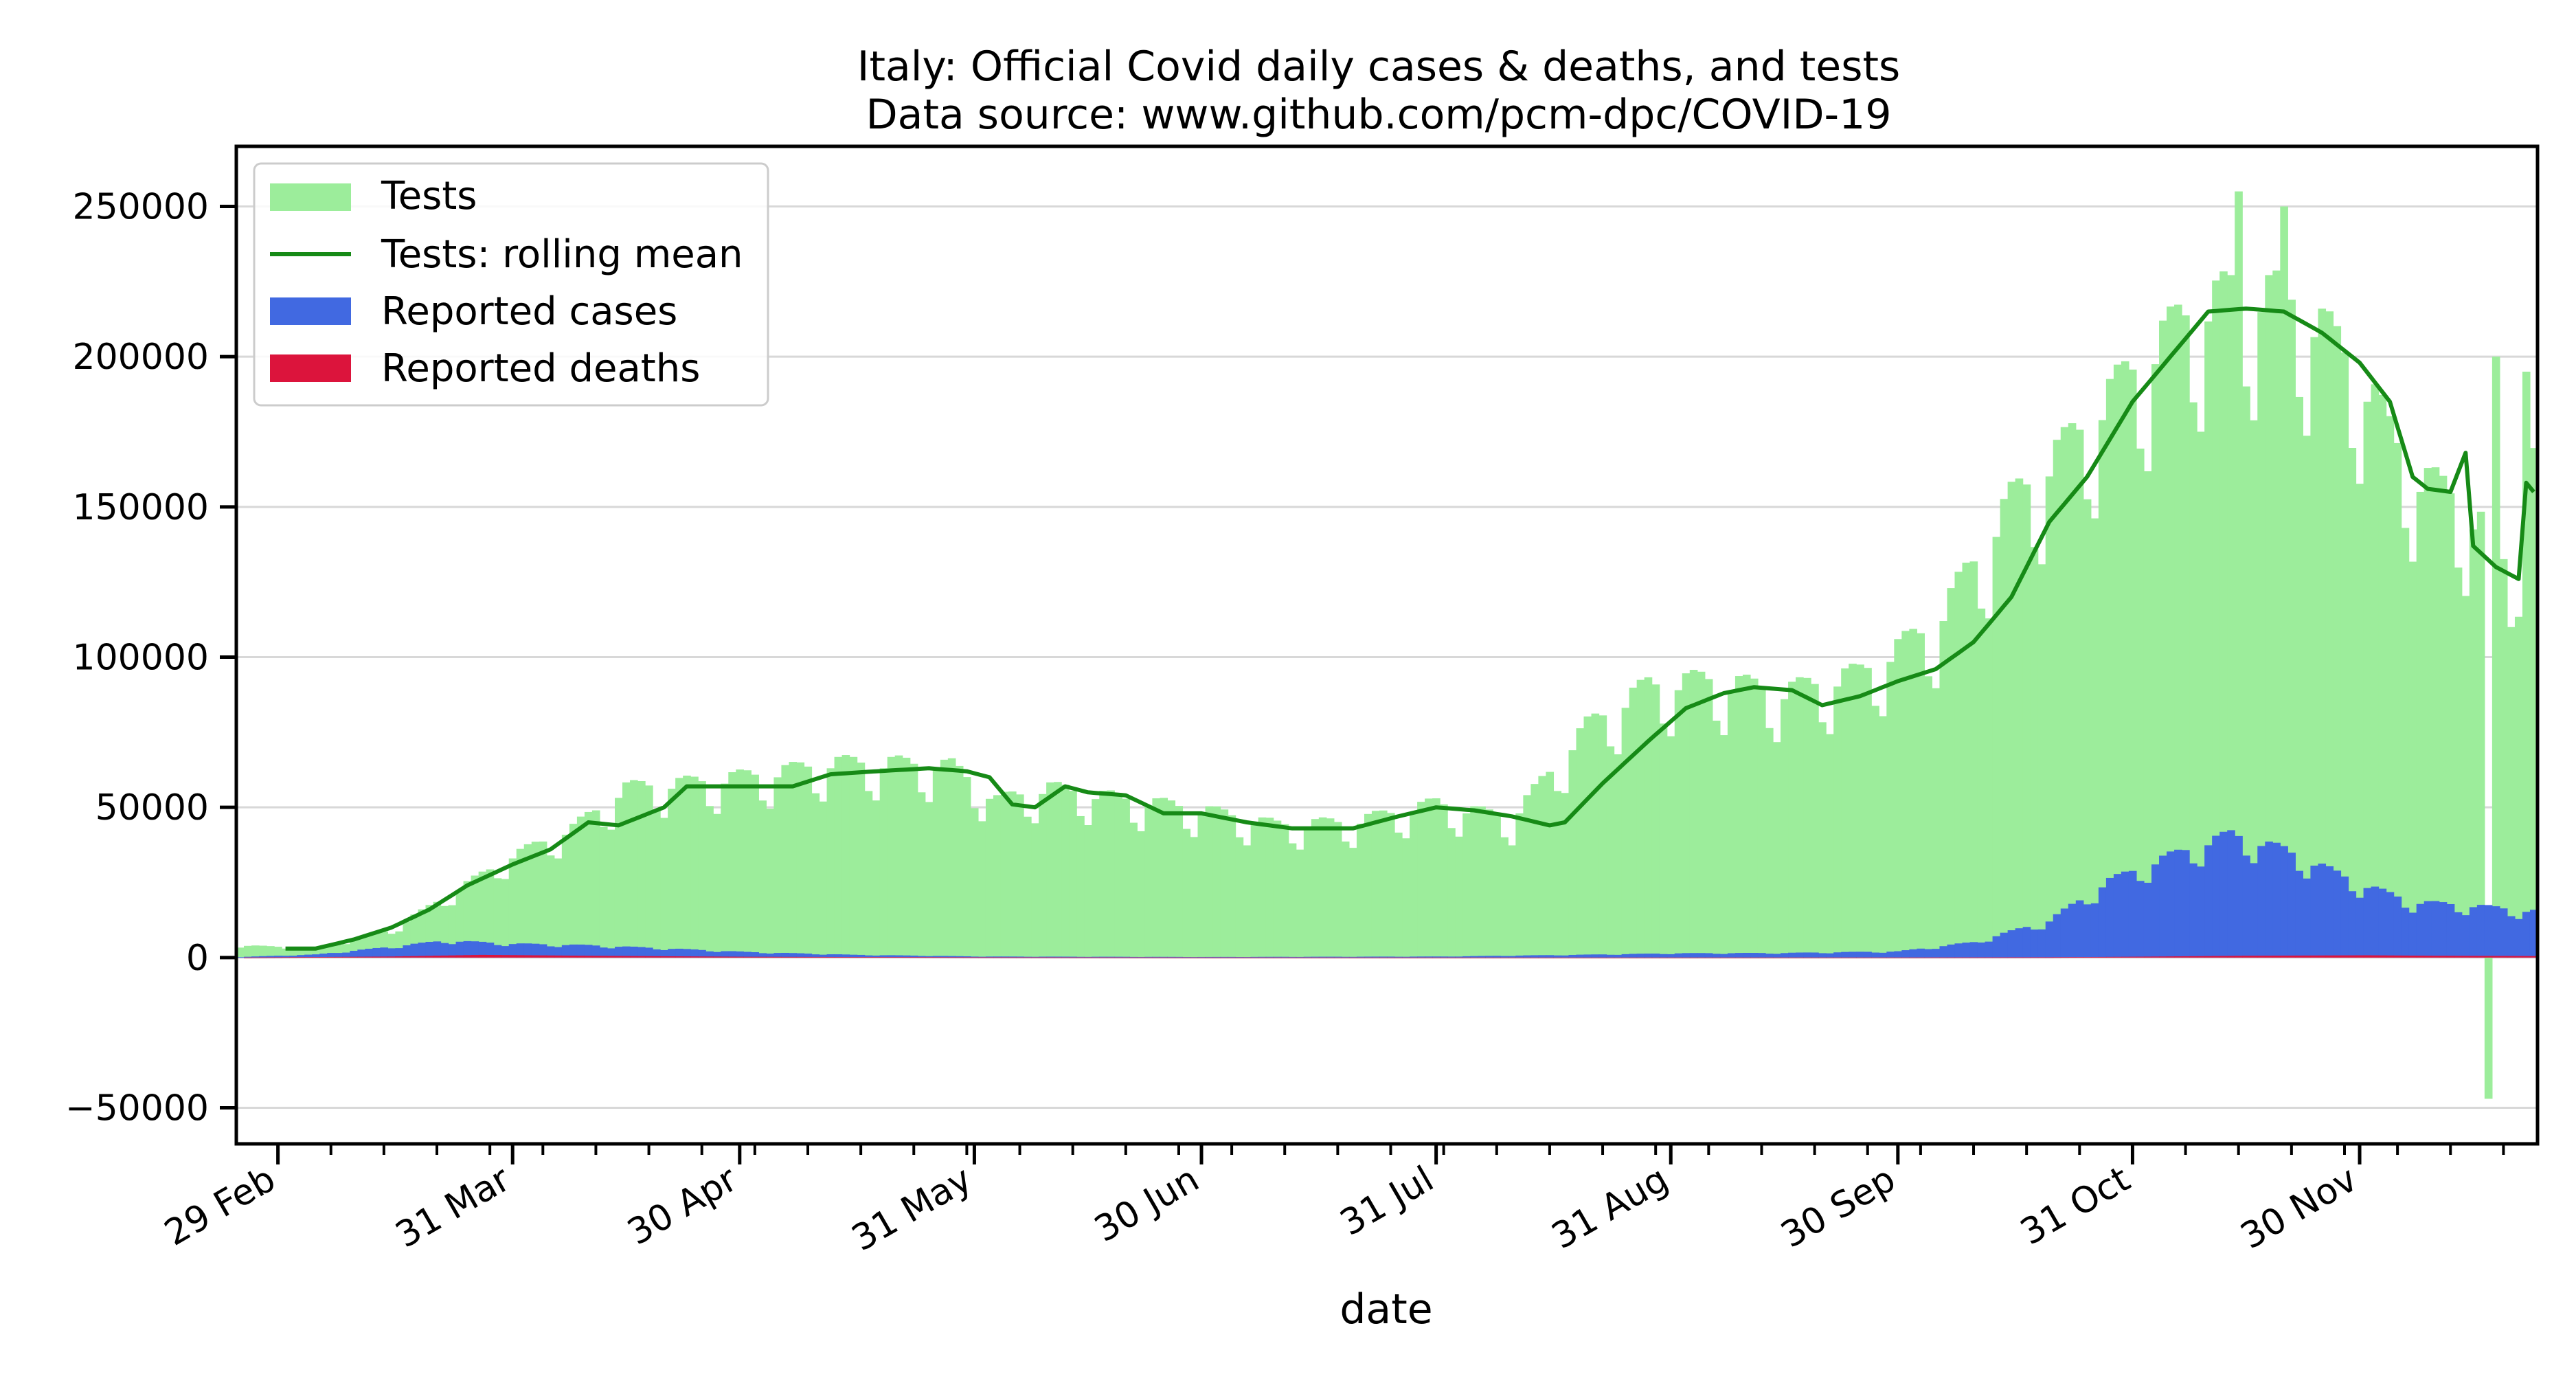  I want to click on y-tick-label: −50000, so click(137, 1108).